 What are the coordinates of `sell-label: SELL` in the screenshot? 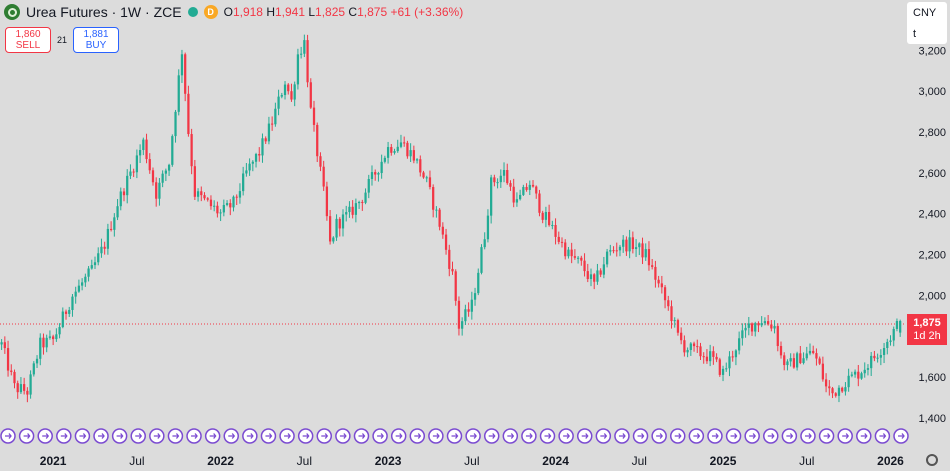 It's located at (28, 45).